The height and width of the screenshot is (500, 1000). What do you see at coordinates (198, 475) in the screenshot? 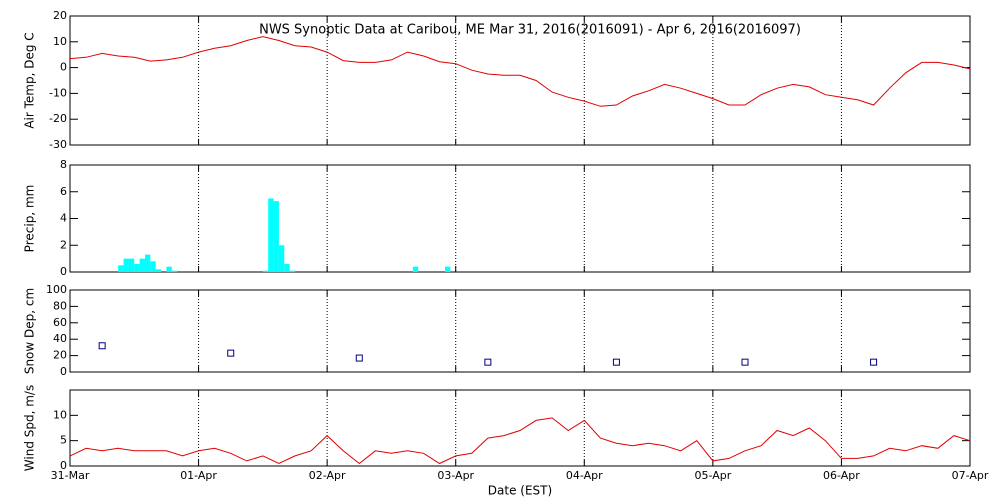
I see `x-tick-label: 01-Apr` at bounding box center [198, 475].